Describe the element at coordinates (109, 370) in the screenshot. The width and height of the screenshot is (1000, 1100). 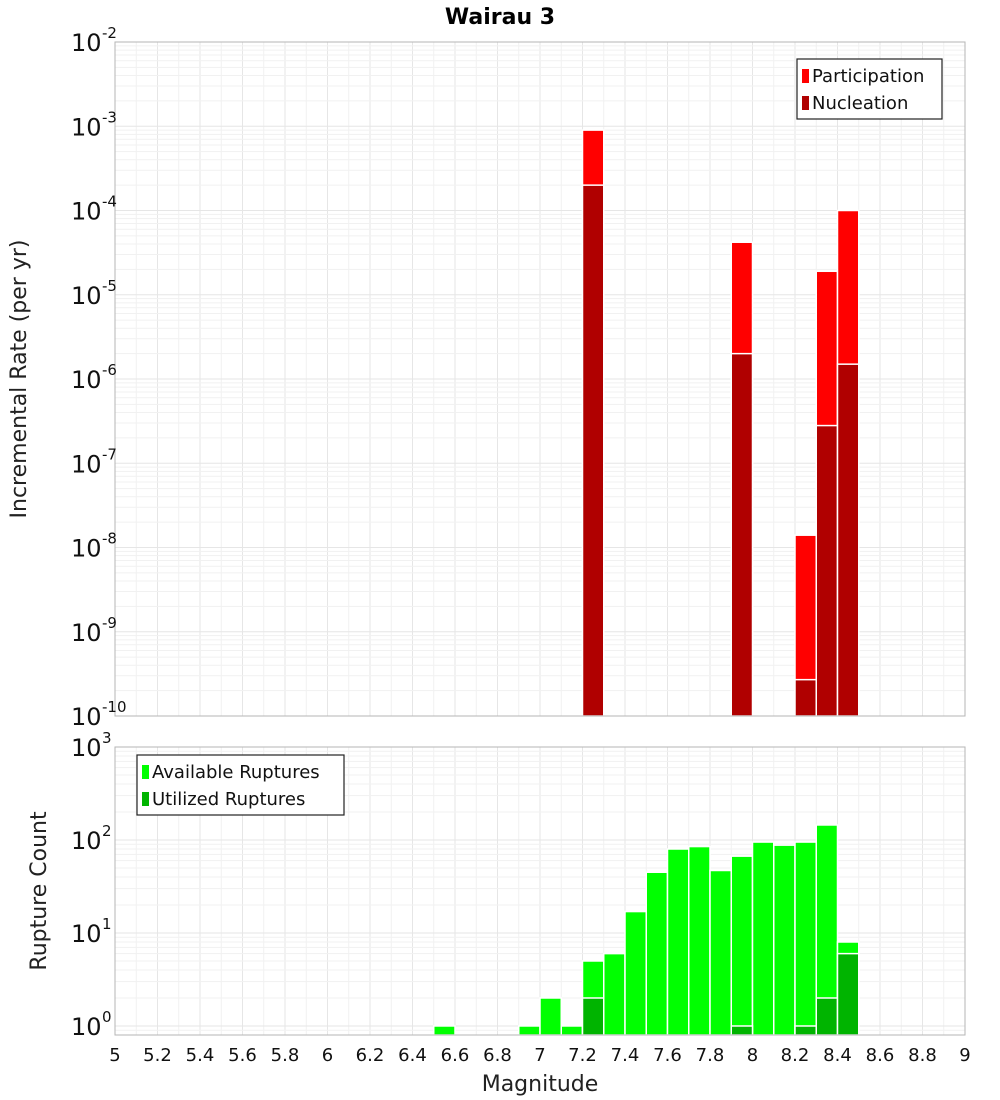
I see `y-tick-exponent: -6` at that location.